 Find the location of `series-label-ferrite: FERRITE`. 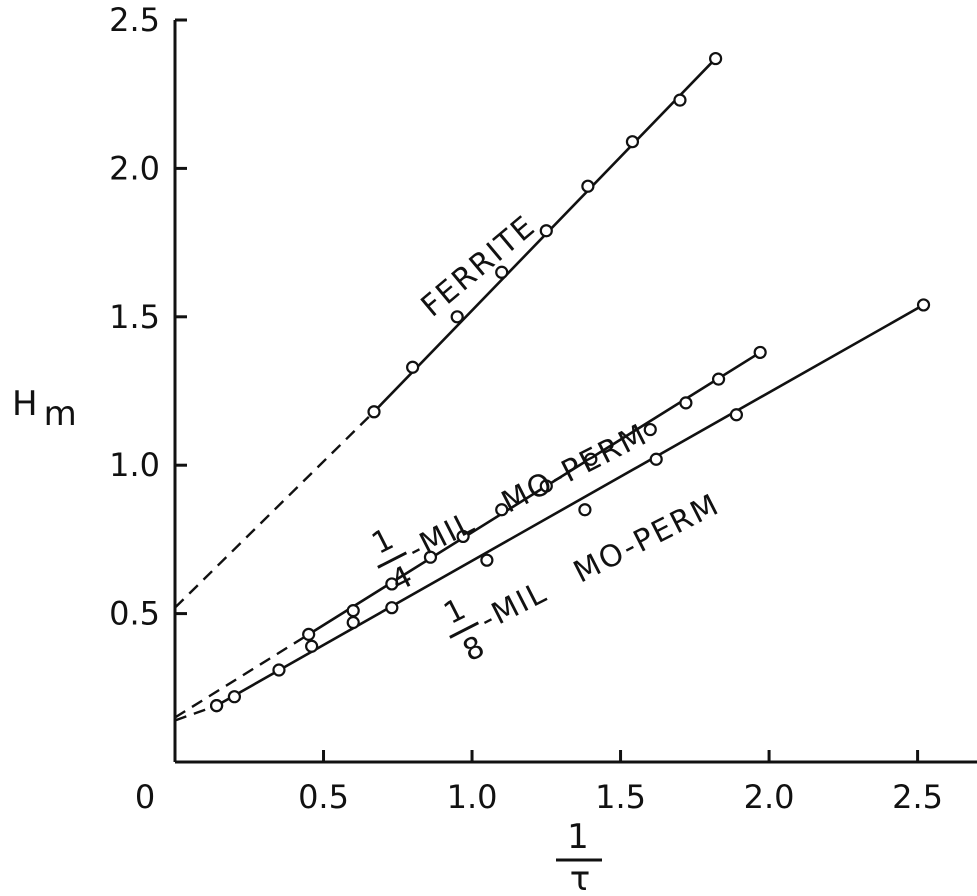

series-label-ferrite: FERRITE is located at coordinates (479, 267).